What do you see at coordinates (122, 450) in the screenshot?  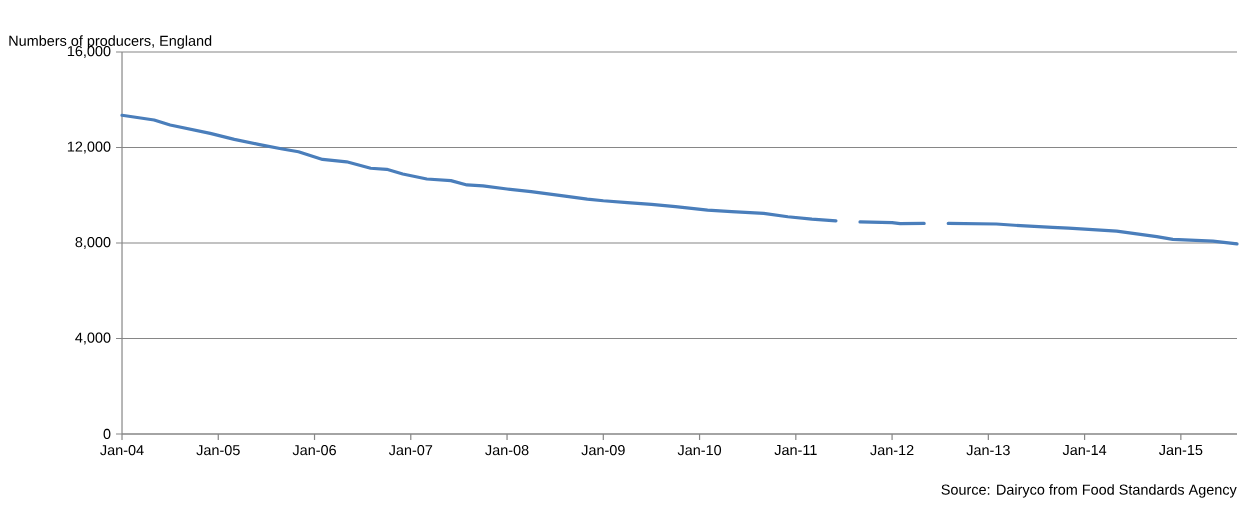 I see `x-tick-label: Jan-04` at bounding box center [122, 450].